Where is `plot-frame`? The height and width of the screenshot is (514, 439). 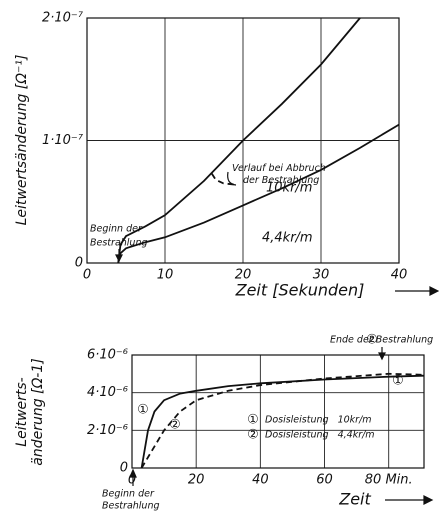
plot-frame is located at coordinates (278, 411).